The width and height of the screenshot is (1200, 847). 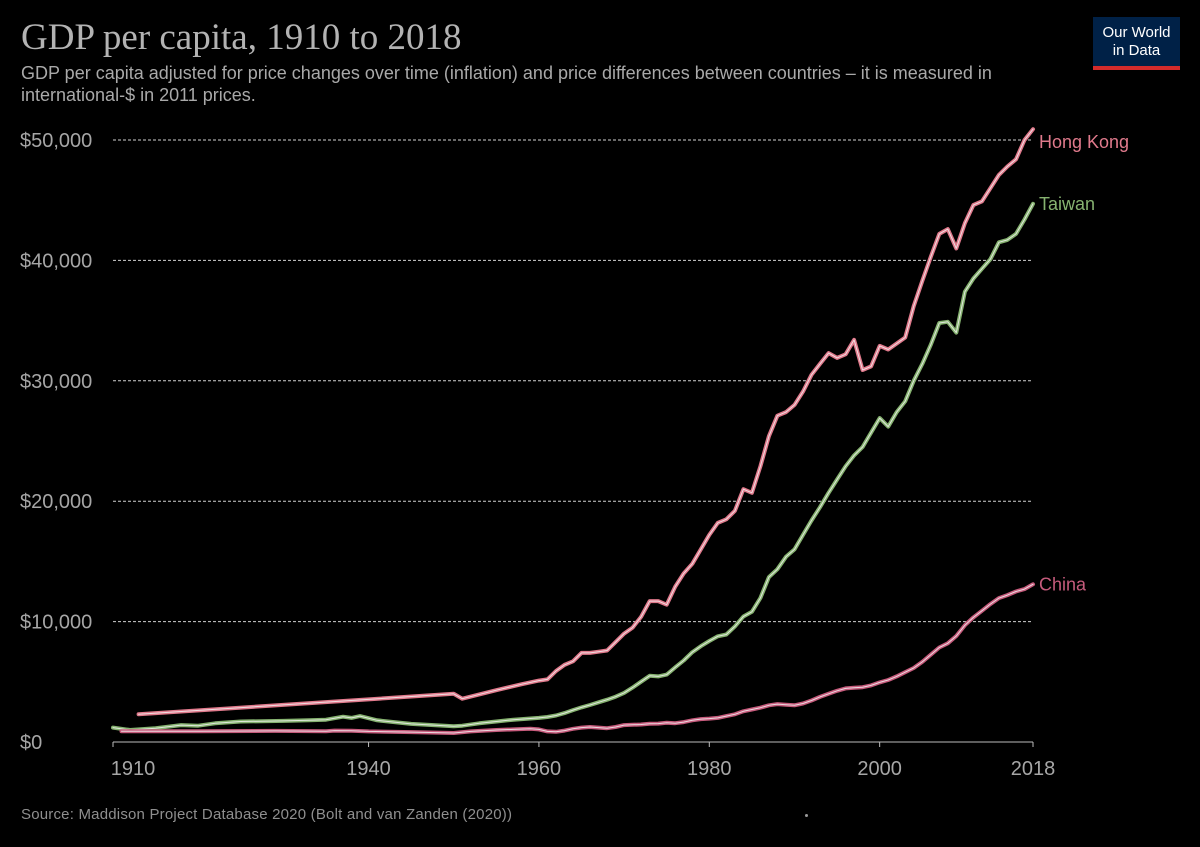 I want to click on series-label-china: China, so click(x=1063, y=584).